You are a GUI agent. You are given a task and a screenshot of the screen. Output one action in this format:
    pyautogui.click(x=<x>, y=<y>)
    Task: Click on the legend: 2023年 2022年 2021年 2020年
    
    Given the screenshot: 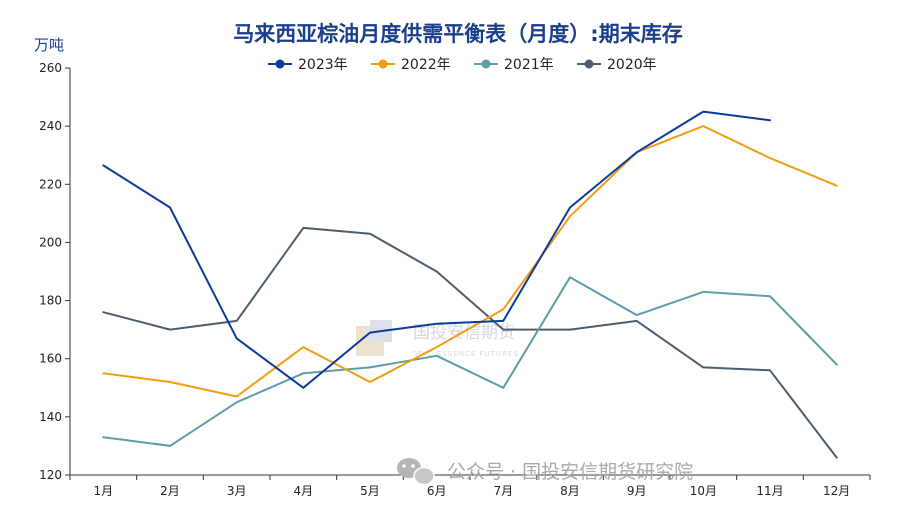 What is the action you would take?
    pyautogui.click(x=462, y=65)
    